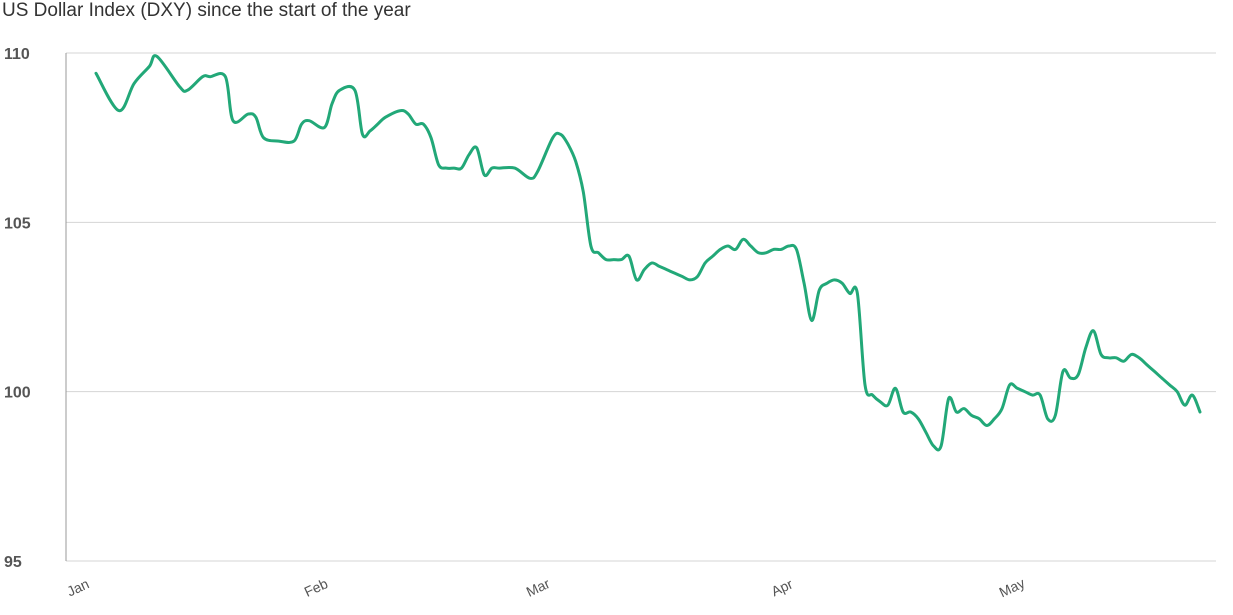  What do you see at coordinates (1012, 588) in the screenshot?
I see `x-tick-label: May` at bounding box center [1012, 588].